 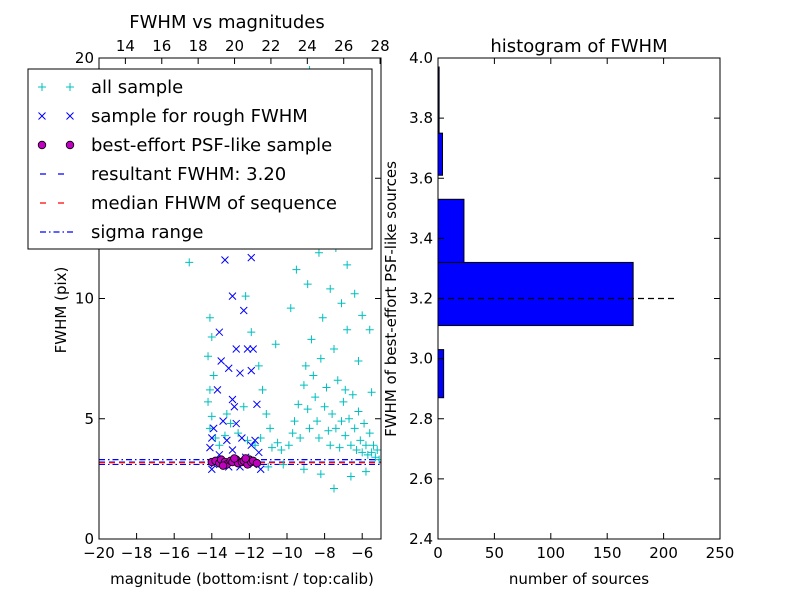 I want to click on histogram-y-axis-label: FWHM of best-effort PSF-like sources, so click(x=391, y=299).